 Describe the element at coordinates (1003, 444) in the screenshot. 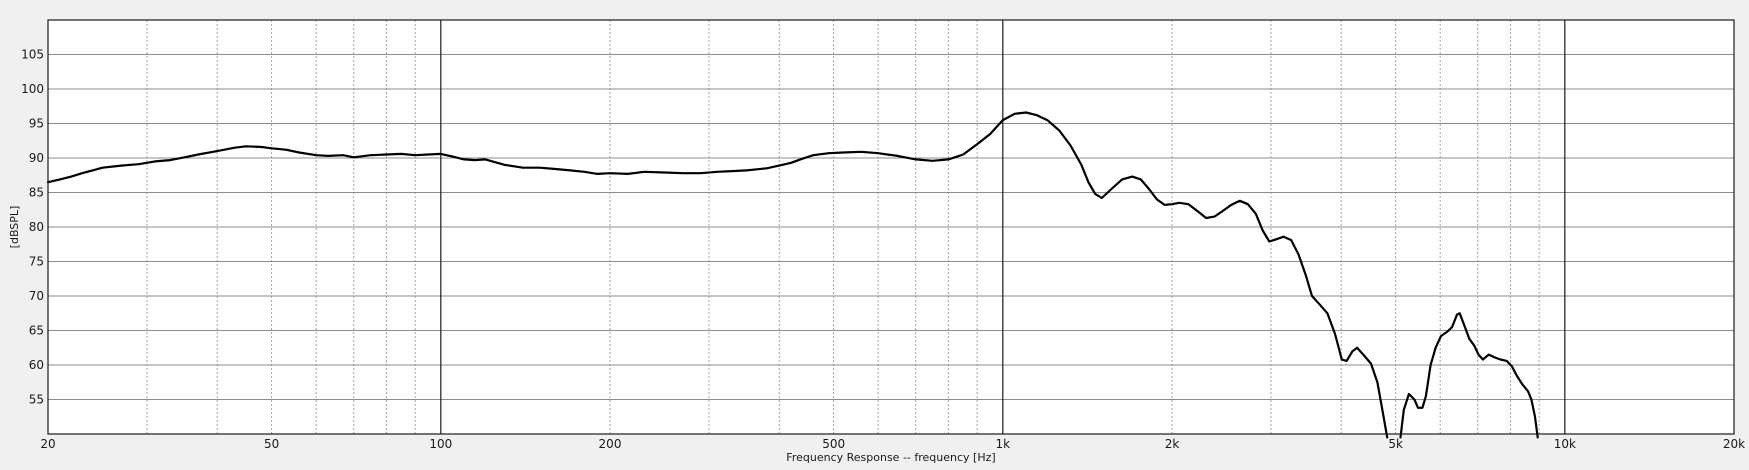

I see `x-tick-label: 1k` at that location.